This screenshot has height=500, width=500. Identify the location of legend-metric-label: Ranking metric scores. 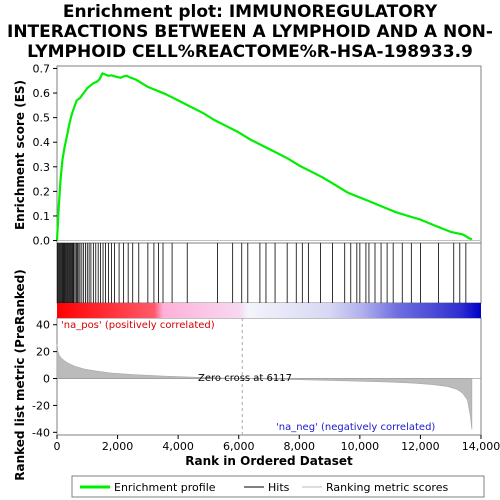
(387, 487).